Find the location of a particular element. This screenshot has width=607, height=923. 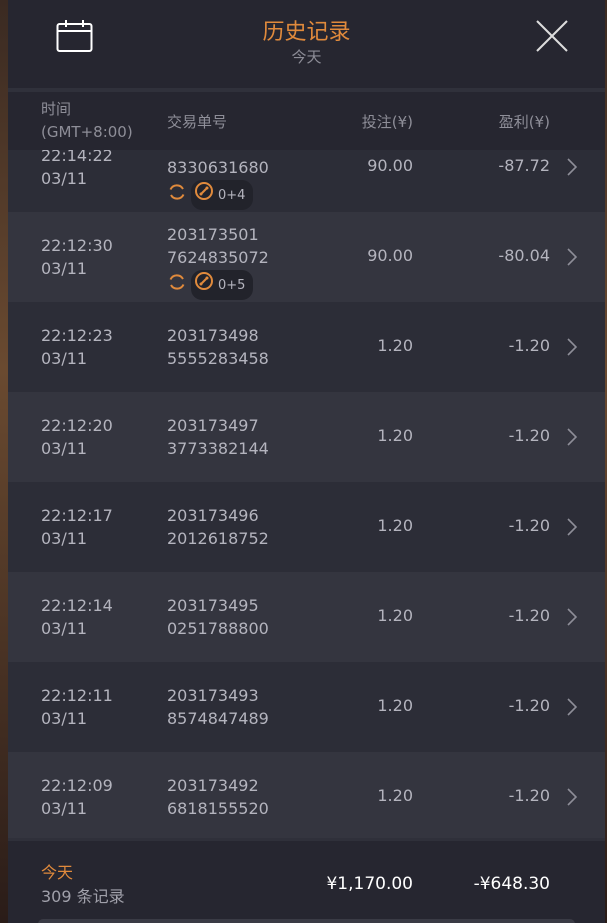

row-time: 22:12:30 is located at coordinates (77, 245).